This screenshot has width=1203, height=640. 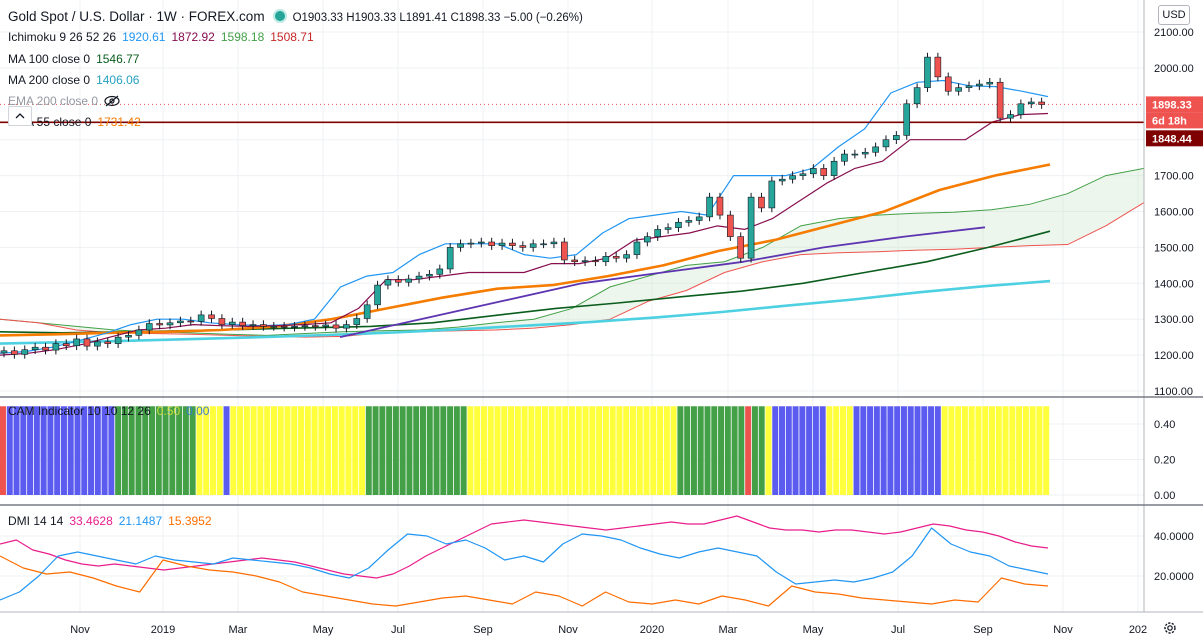 I want to click on legend-ma100: MA 100 close 0 1546.77, so click(x=76, y=59).